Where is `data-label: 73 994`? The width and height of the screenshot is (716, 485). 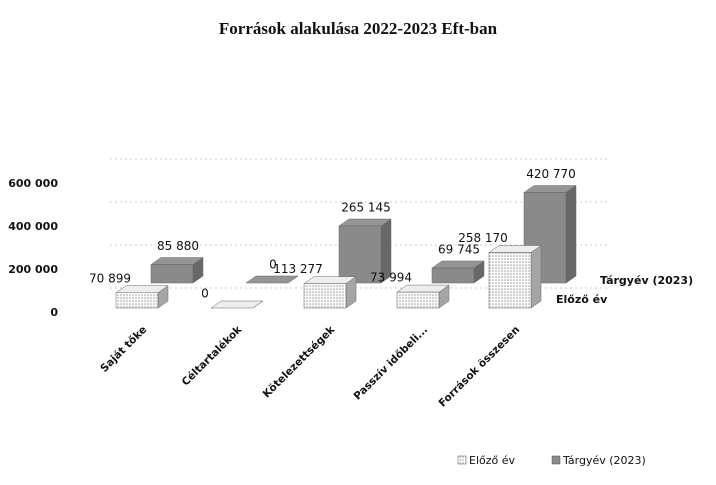
data-label: 73 994 is located at coordinates (391, 278).